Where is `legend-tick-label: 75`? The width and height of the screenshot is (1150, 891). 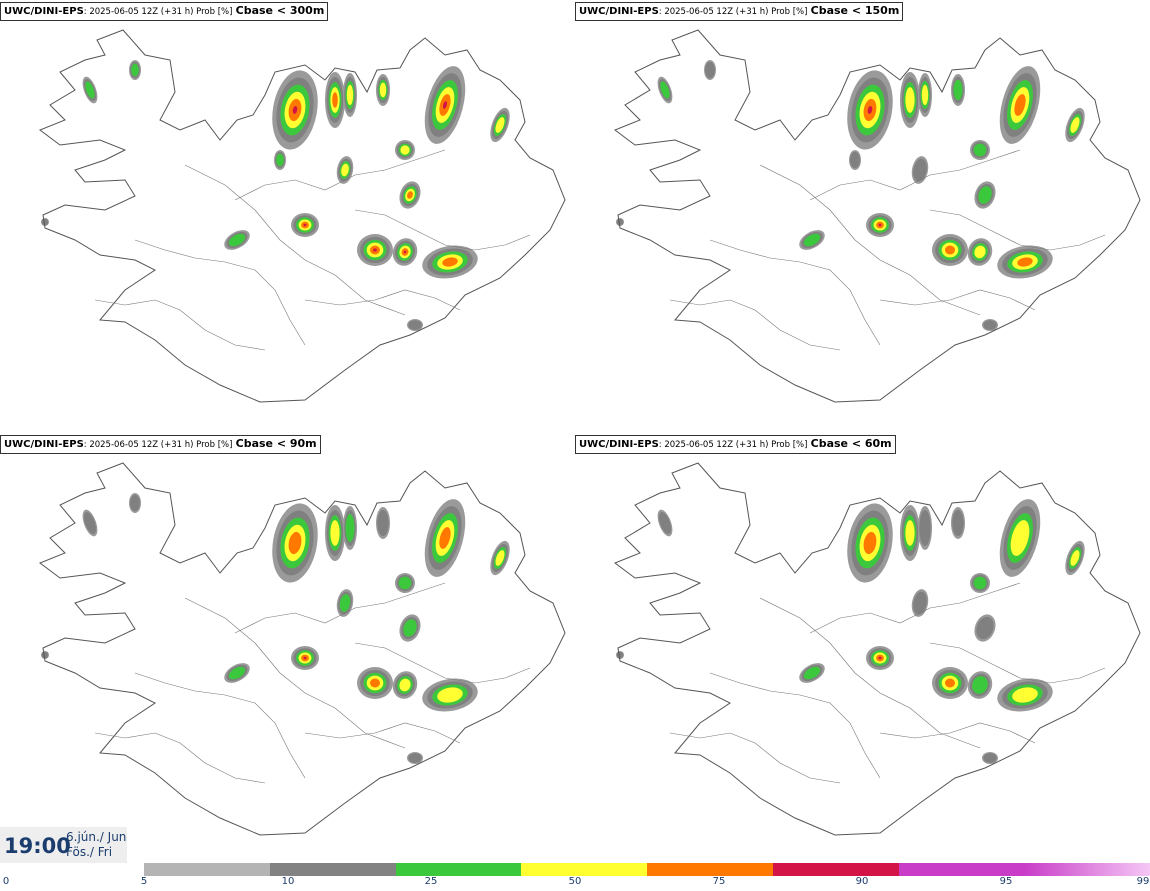 legend-tick-label: 75 is located at coordinates (719, 881).